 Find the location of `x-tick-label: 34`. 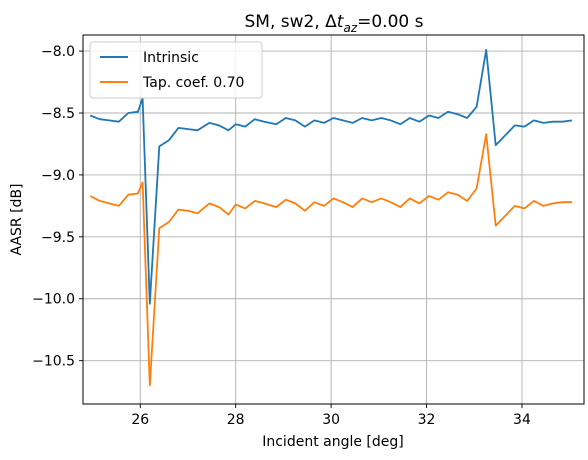

x-tick-label: 34 is located at coordinates (522, 420).